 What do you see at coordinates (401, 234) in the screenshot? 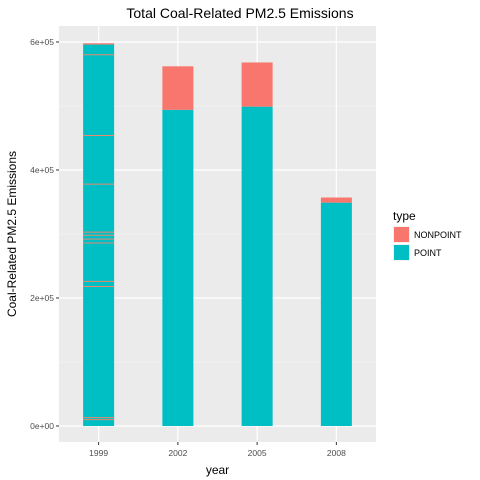
I see `legend-swatch-nonpoint` at bounding box center [401, 234].